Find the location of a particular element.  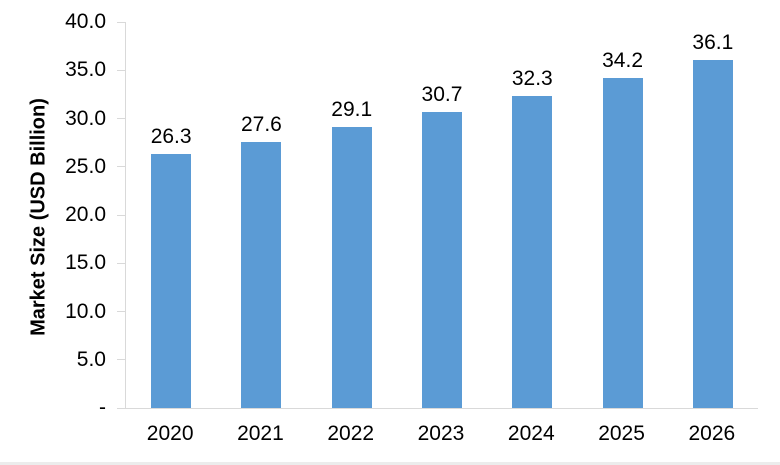

x-axis-label: 2022 is located at coordinates (351, 433).